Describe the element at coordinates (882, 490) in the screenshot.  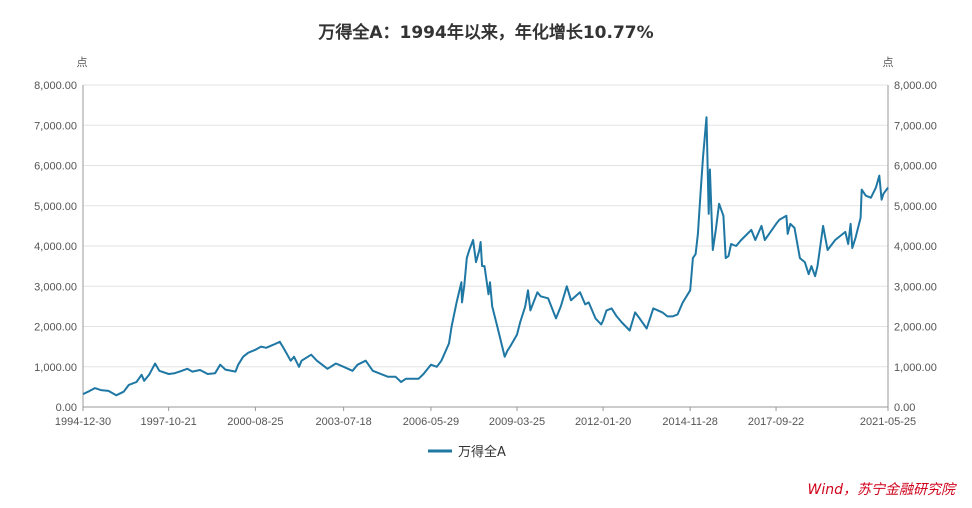
I see `source-note: Wind，苏宁金融研究院` at that location.